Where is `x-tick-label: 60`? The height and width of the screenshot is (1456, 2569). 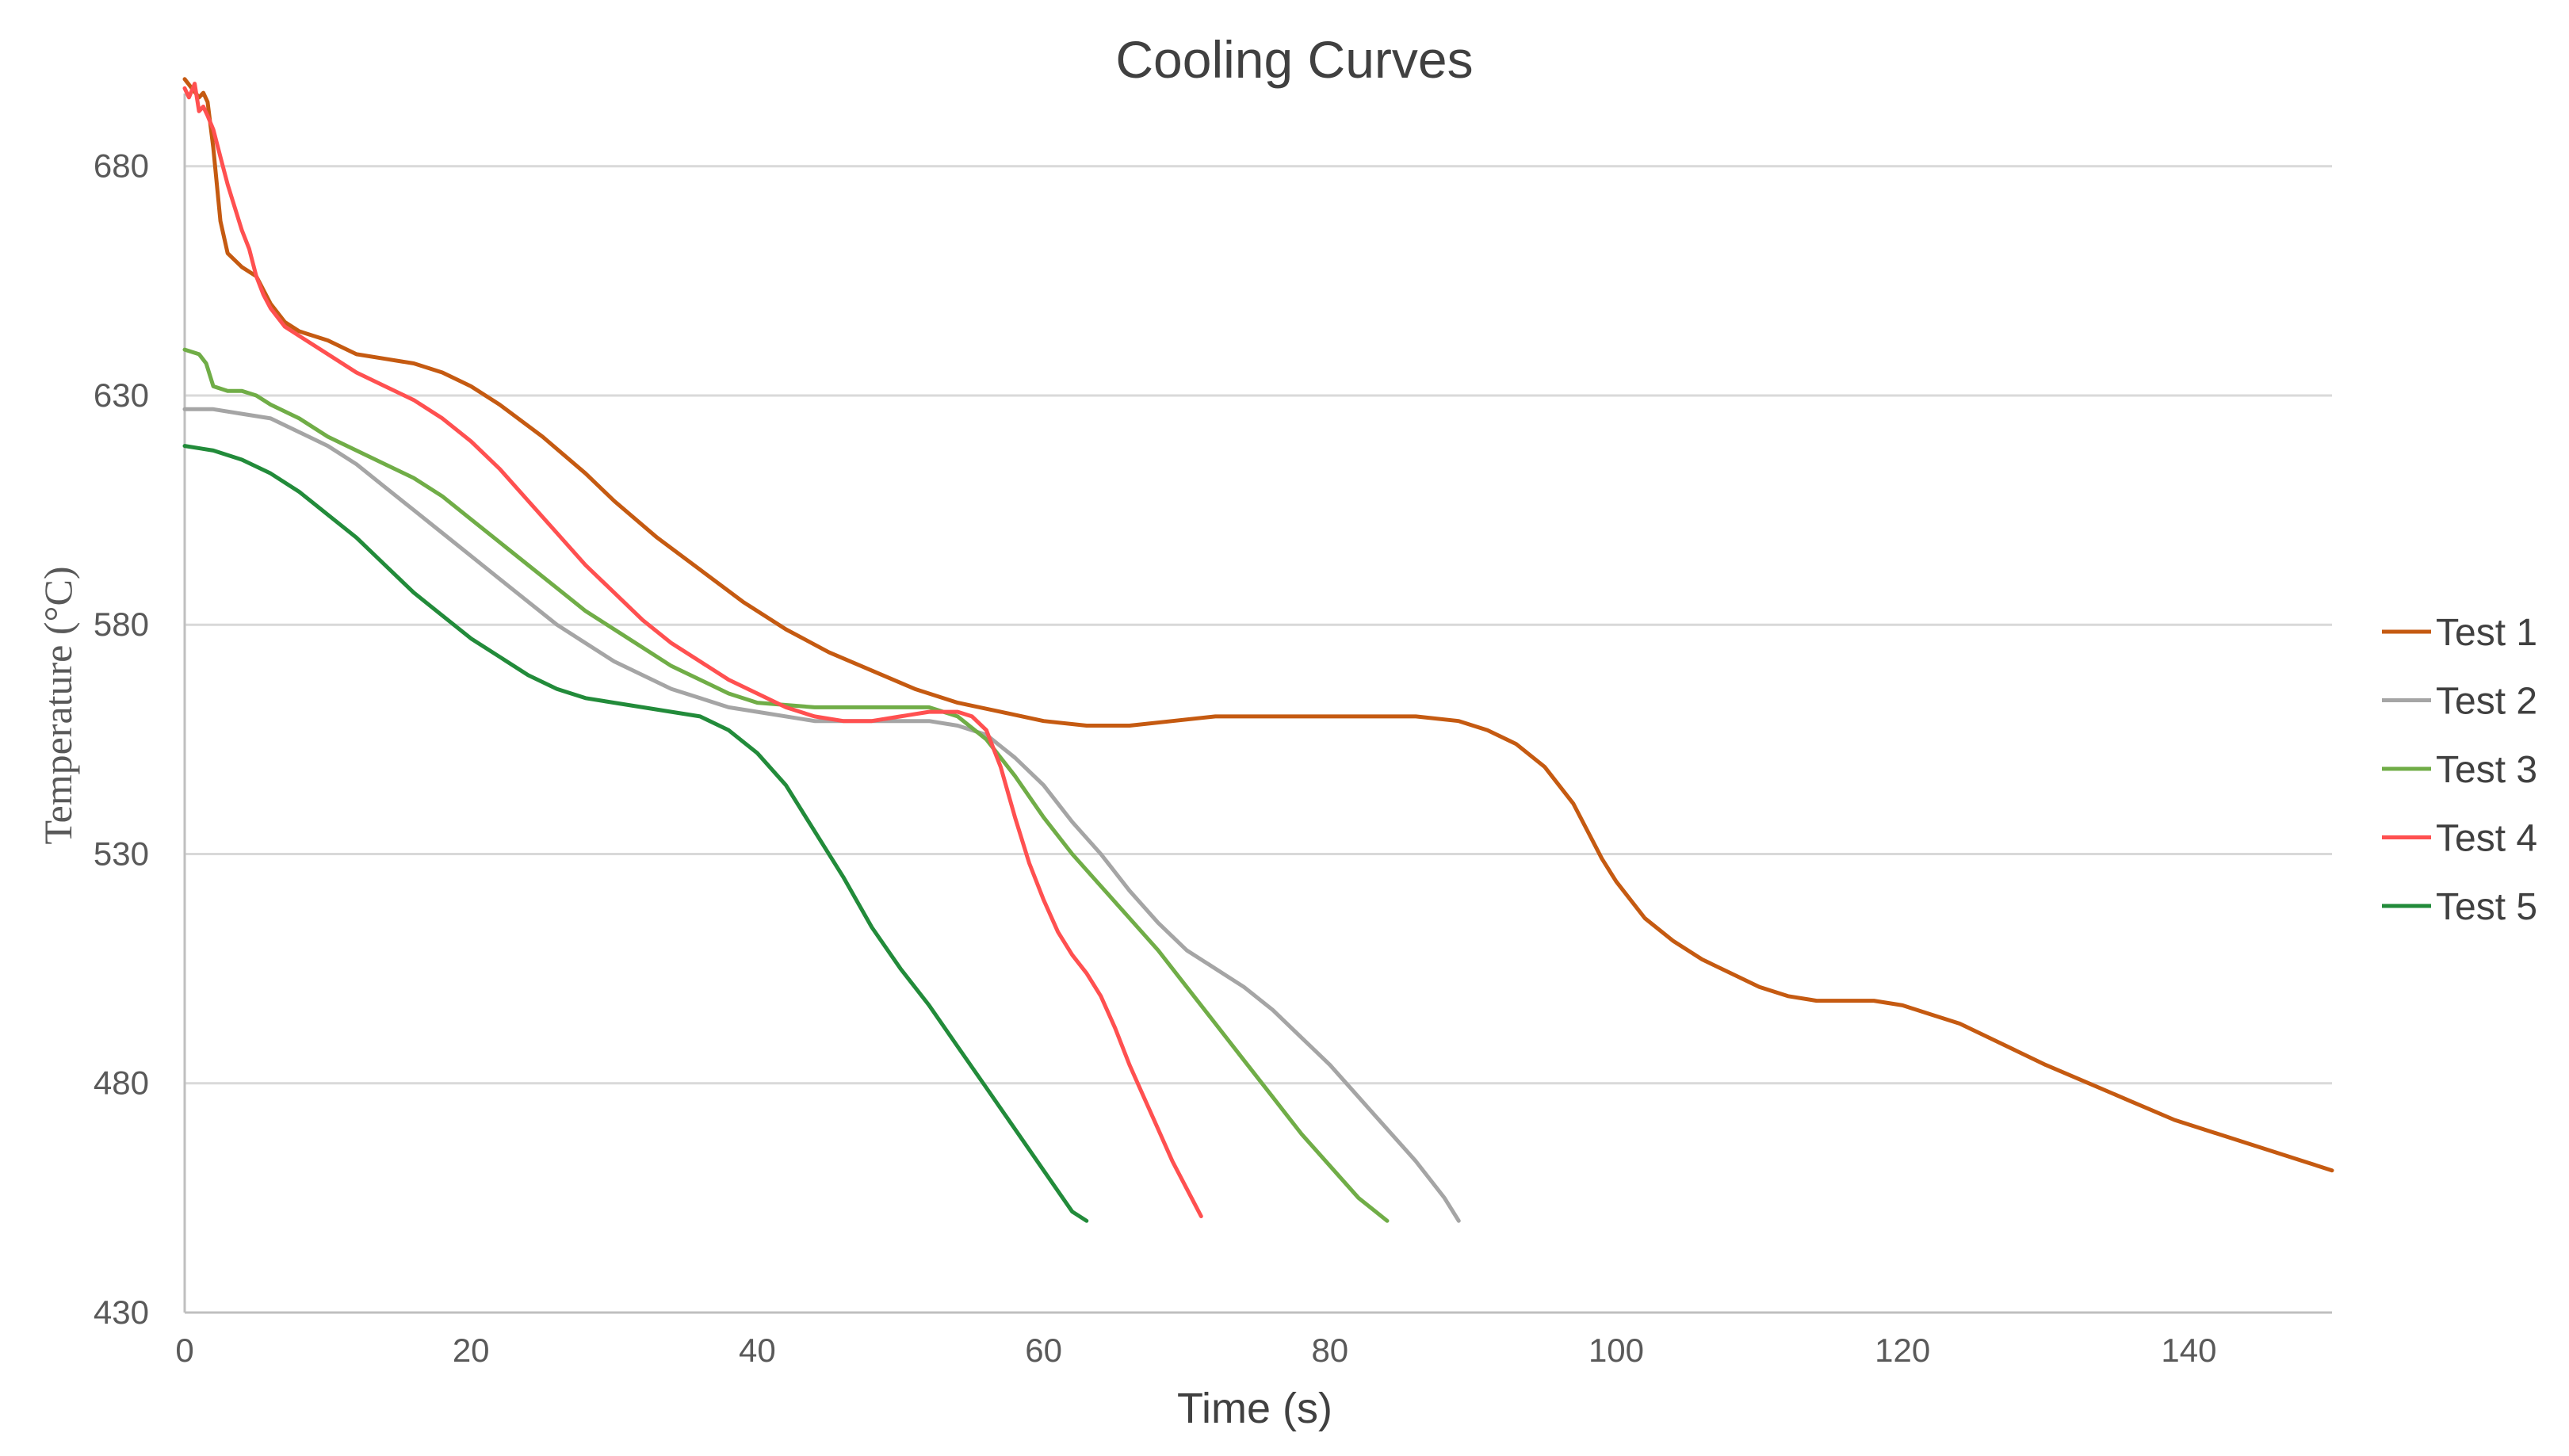
x-tick-label: 60 is located at coordinates (1043, 1350).